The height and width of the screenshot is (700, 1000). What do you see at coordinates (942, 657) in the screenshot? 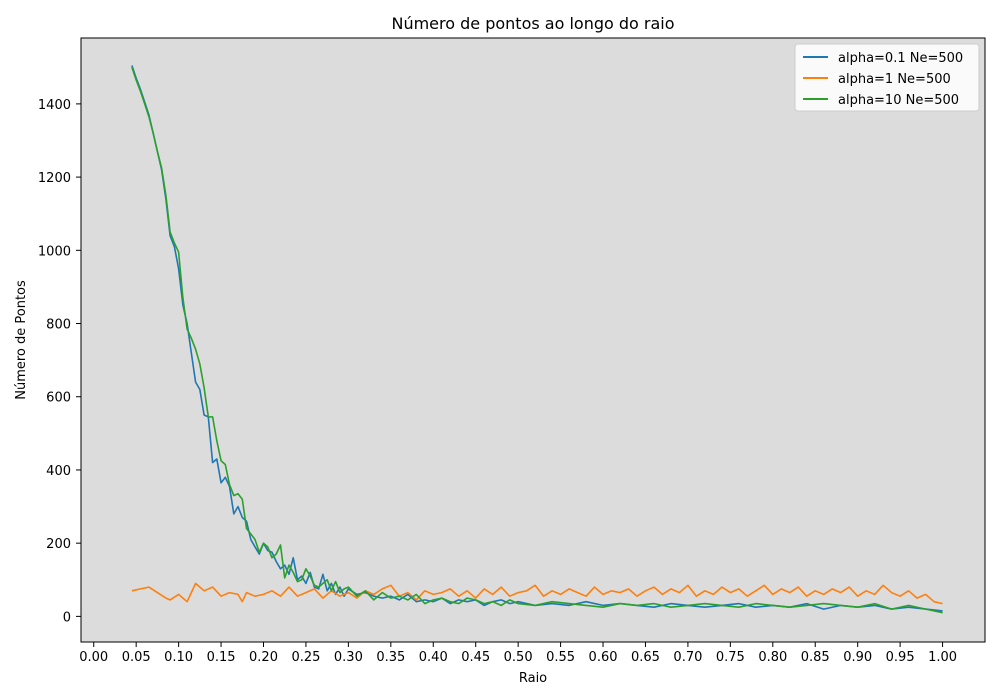
I see `x-tick-label: 1.00` at bounding box center [942, 657].